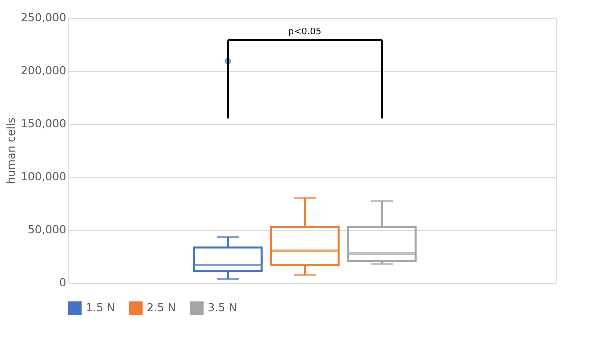 This screenshot has width=594, height=358. I want to click on legend-label: 2.5 N, so click(161, 307).